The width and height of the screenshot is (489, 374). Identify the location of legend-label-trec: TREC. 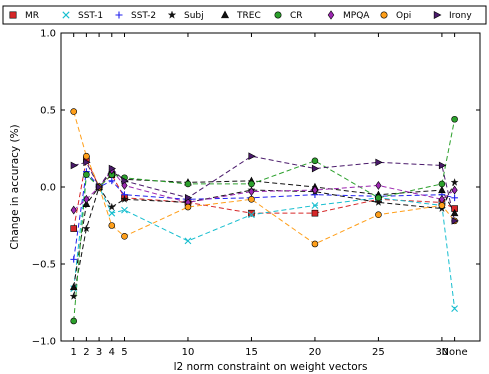
(248, 16).